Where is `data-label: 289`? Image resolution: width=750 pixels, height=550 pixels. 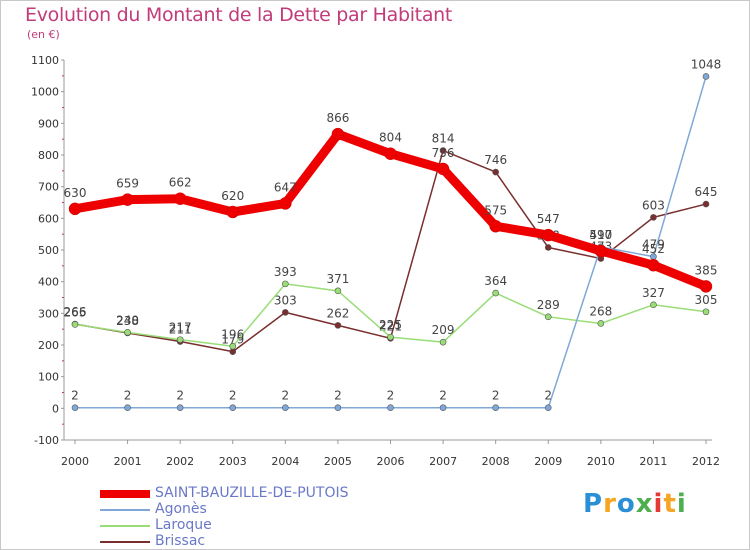 data-label: 289 is located at coordinates (548, 305).